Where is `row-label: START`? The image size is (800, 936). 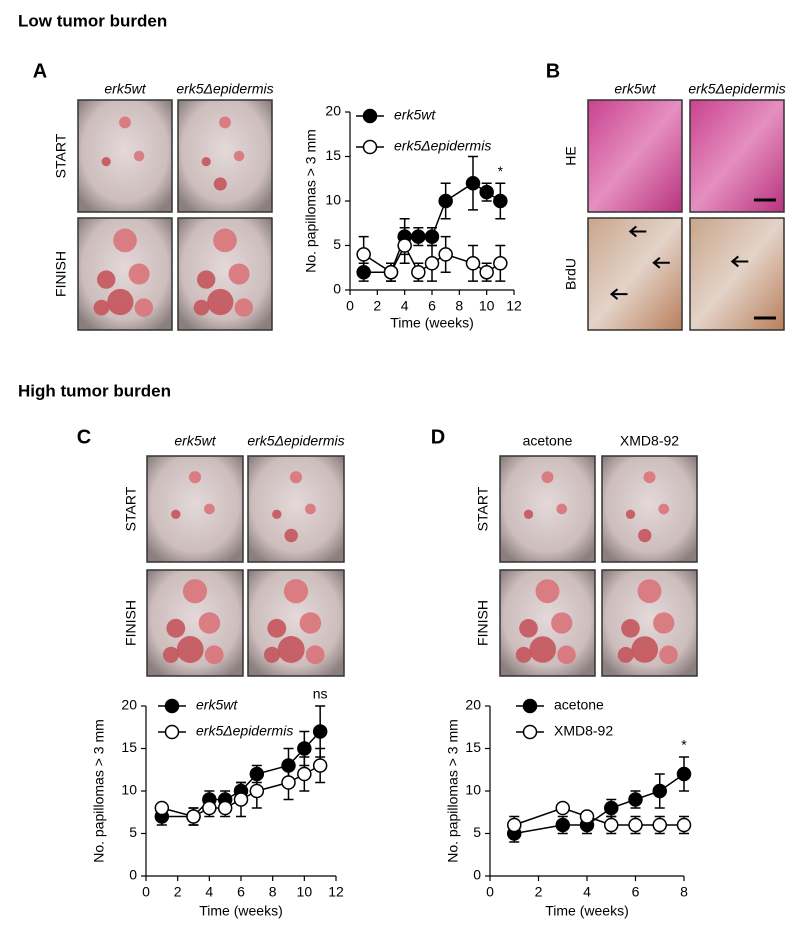
row-label: START is located at coordinates (483, 508).